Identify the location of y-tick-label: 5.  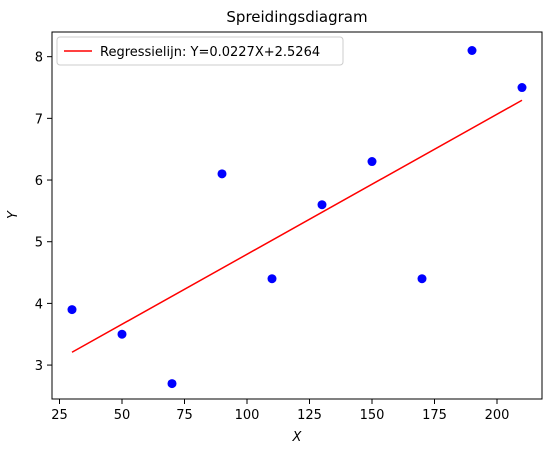
(39, 243).